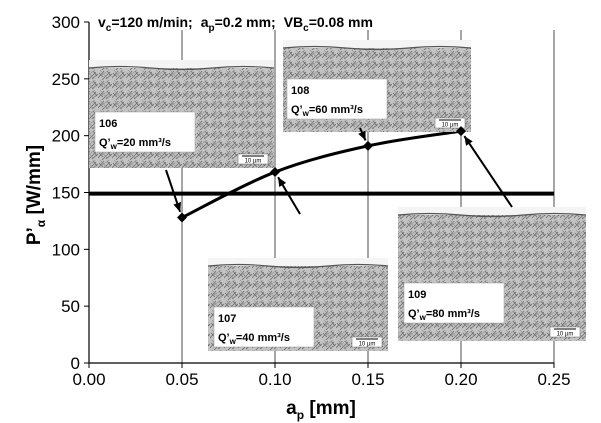 The image size is (601, 423). I want to click on series-line, so click(321, 174).